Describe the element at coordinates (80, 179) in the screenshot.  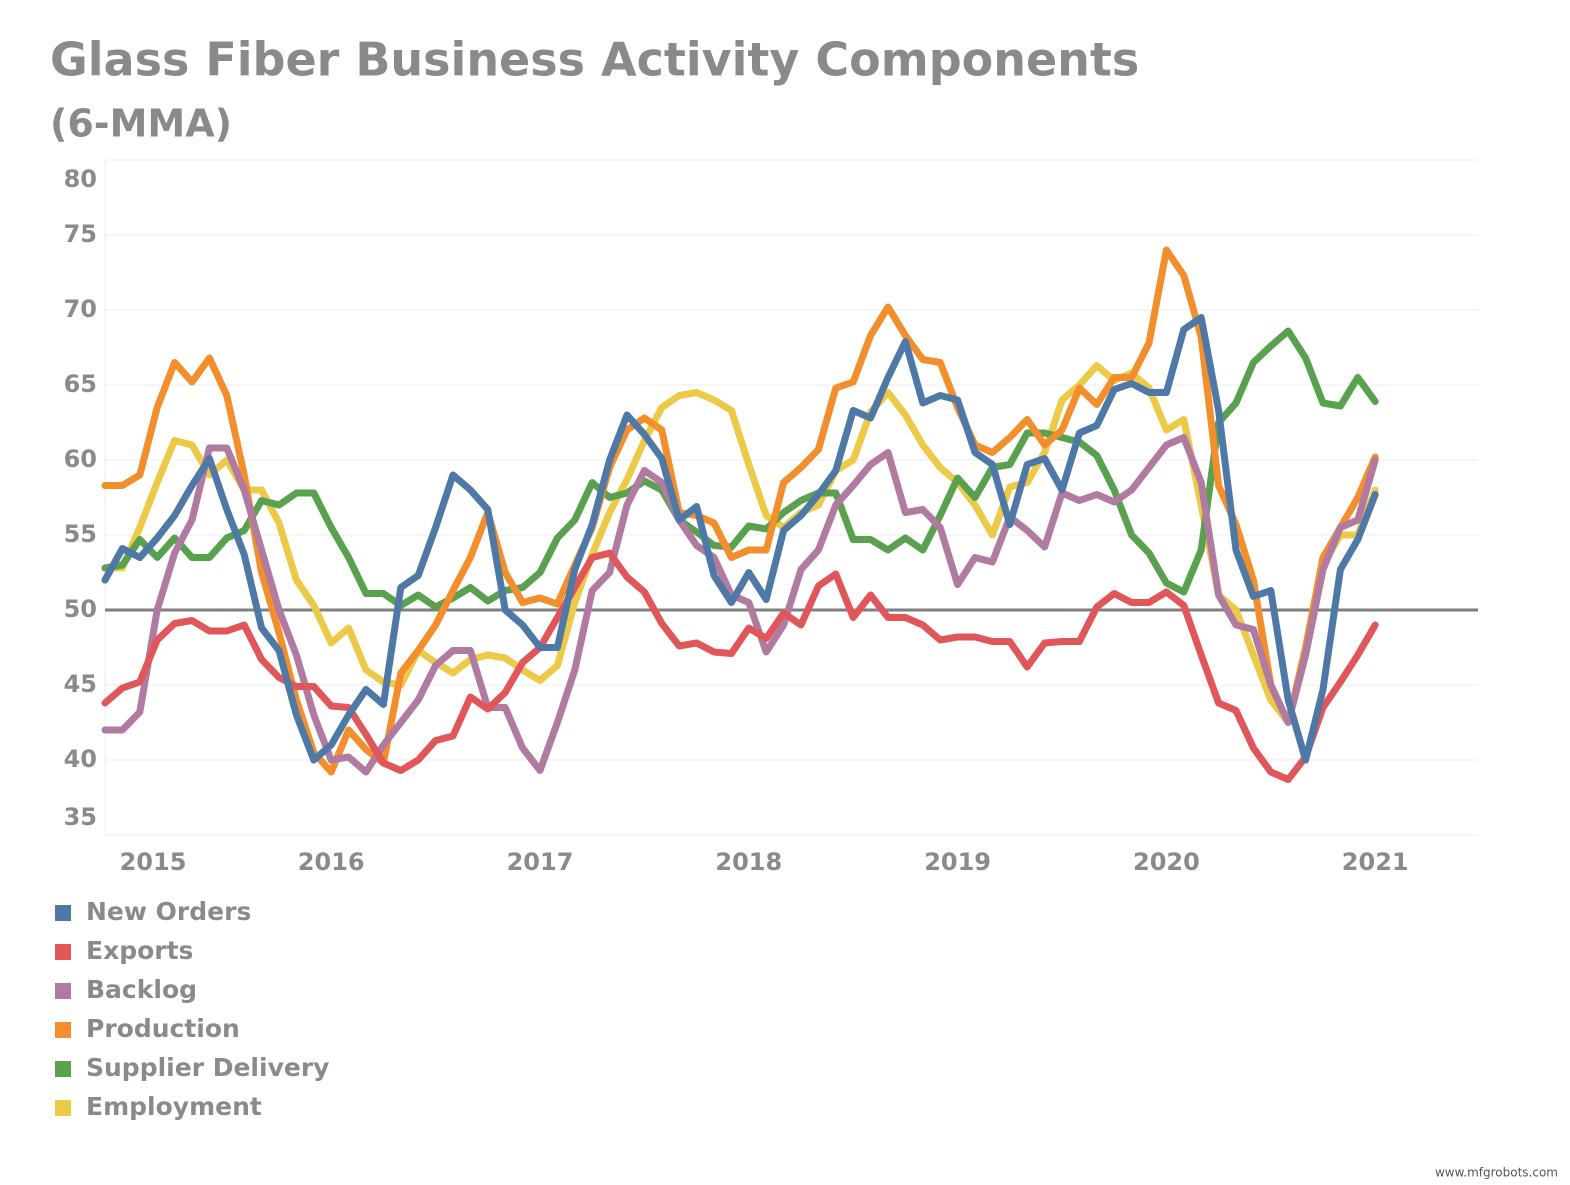
I see `y-tick-label: 80` at that location.